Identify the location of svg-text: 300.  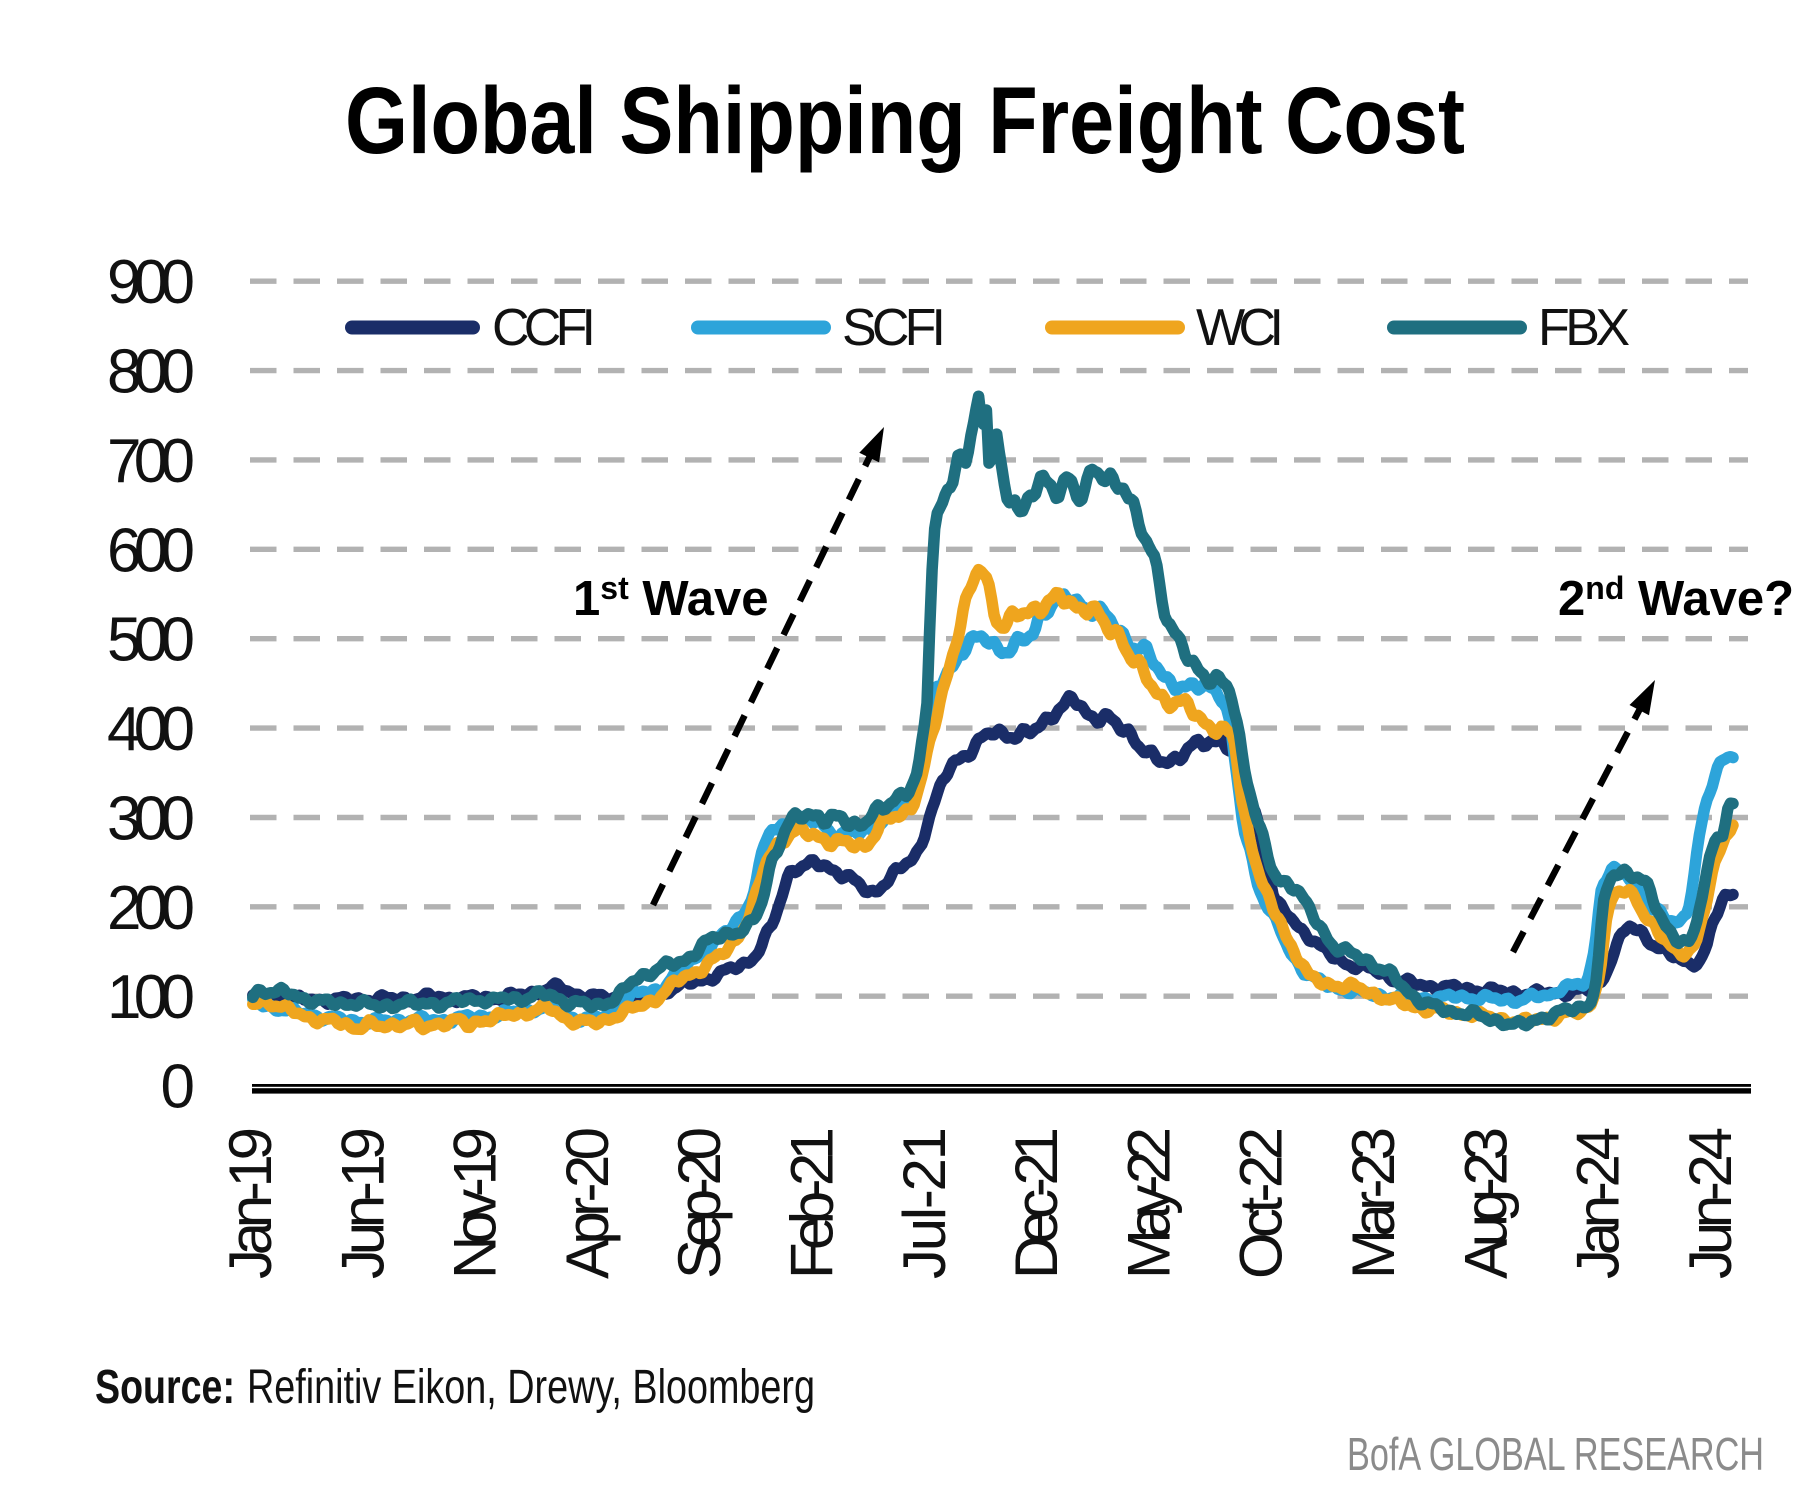
(151, 819).